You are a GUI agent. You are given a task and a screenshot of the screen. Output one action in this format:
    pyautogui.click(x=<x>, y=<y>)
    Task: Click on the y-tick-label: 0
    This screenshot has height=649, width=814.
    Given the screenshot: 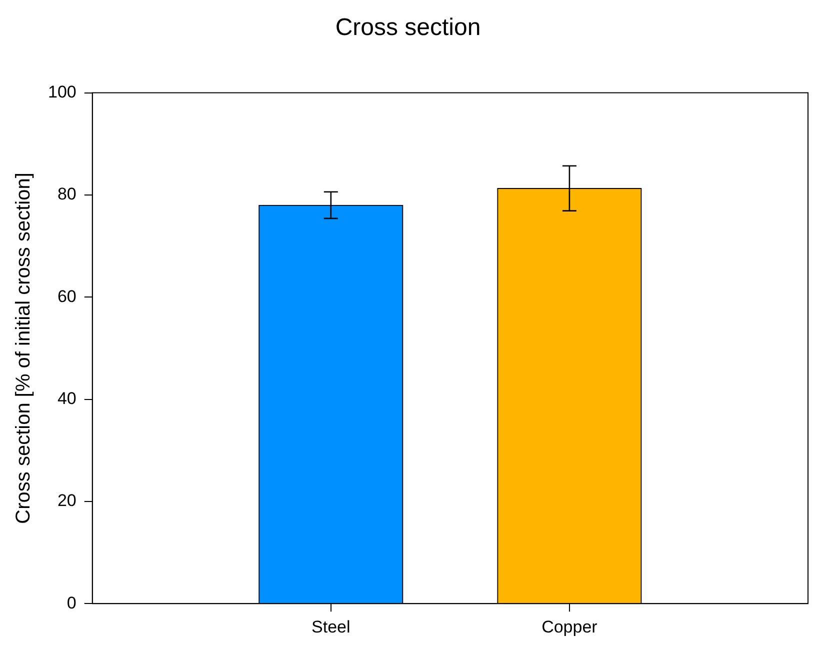 What is the action you would take?
    pyautogui.click(x=71, y=602)
    